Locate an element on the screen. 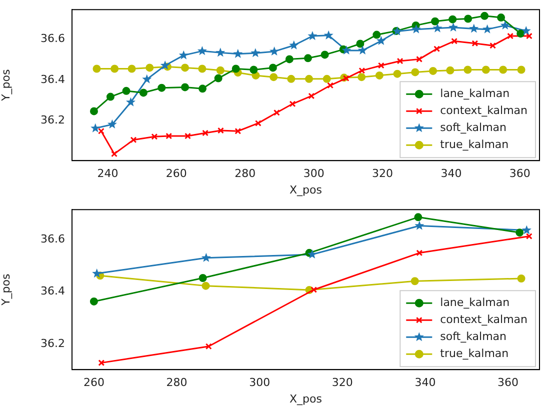 Image resolution: width=545 pixels, height=414 pixels. x-tick-label: 240 is located at coordinates (107, 173).